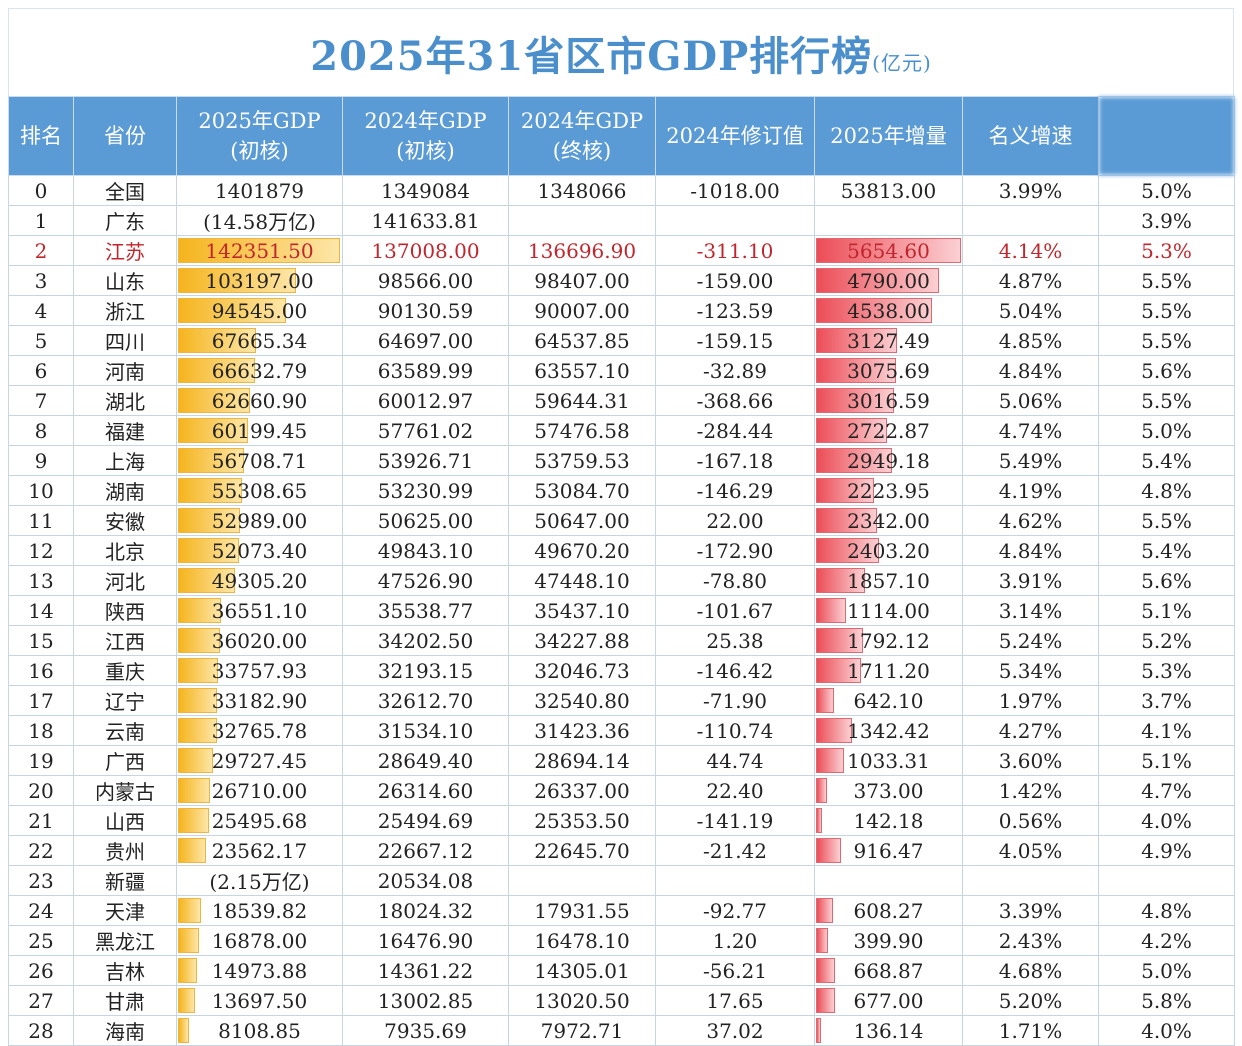 This screenshot has height=1046, width=1242. What do you see at coordinates (425, 430) in the screenshot?
I see `table-cell: 57761.02` at bounding box center [425, 430].